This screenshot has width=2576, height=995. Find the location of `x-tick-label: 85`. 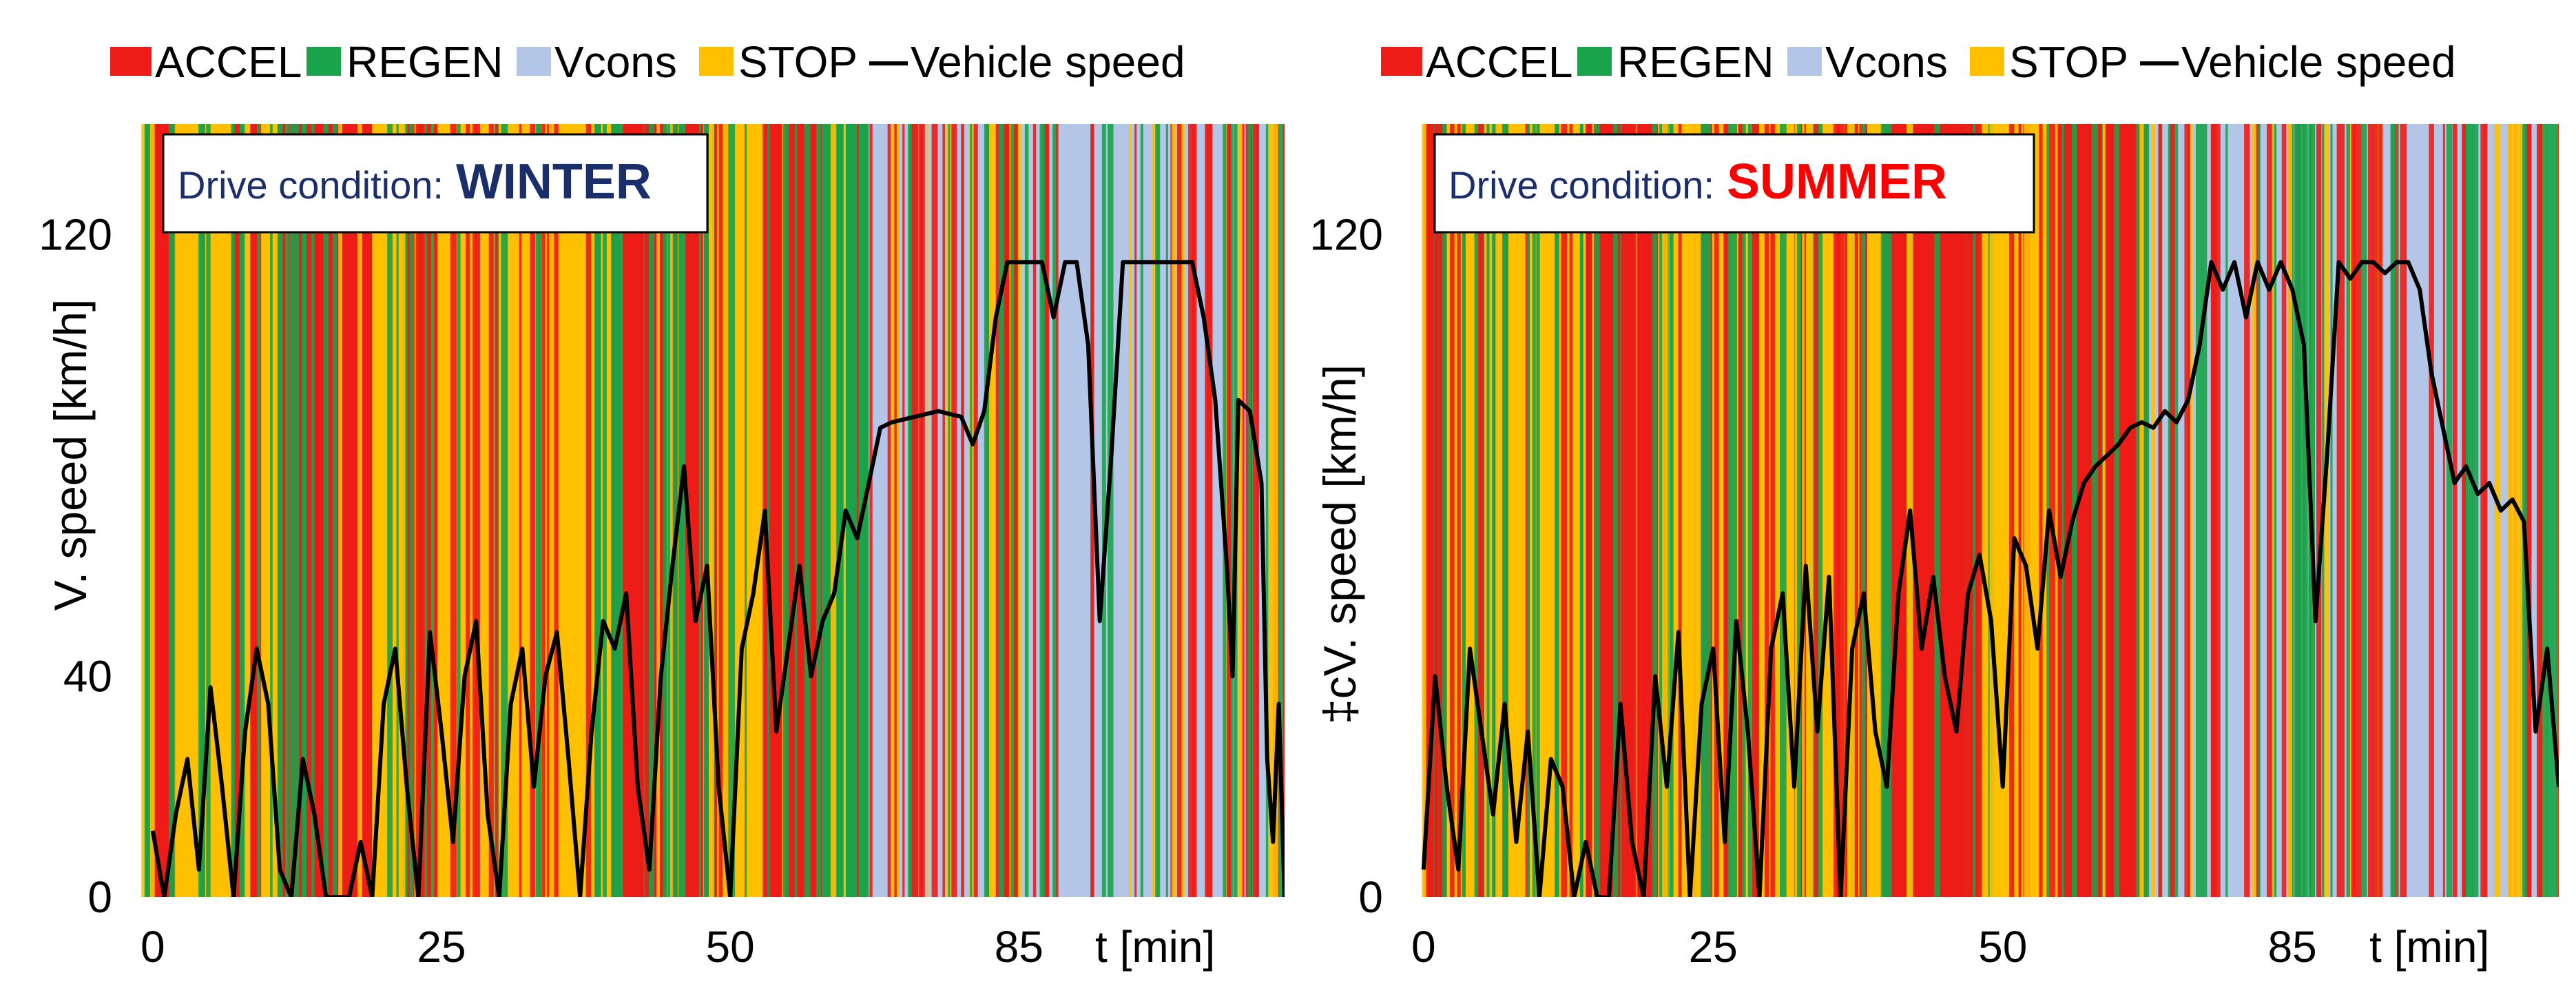

x-tick-label: 85 is located at coordinates (1019, 947).